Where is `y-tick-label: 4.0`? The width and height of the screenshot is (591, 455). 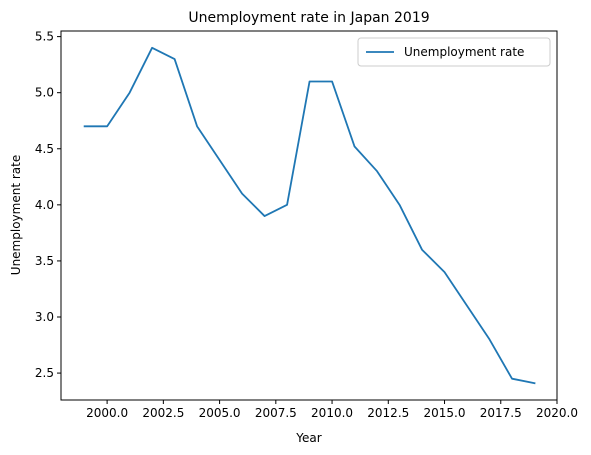
y-tick-label: 4.0 is located at coordinates (44, 205).